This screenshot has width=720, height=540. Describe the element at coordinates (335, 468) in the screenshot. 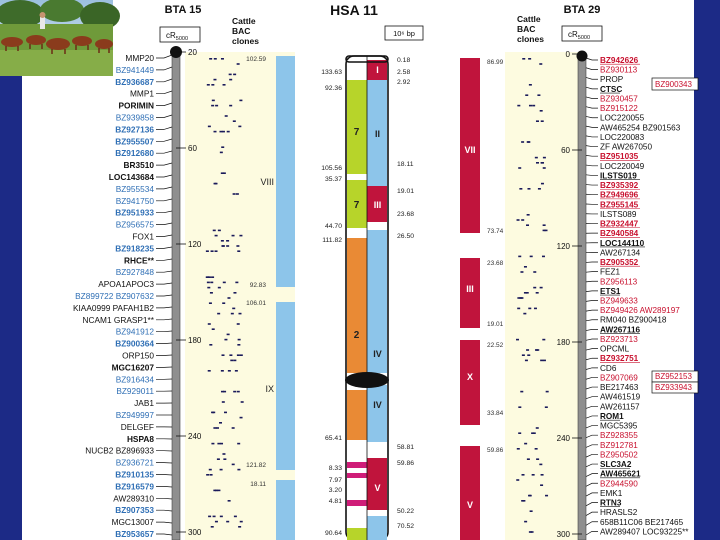

I see `center-left-coordinate: 8.33` at that location.